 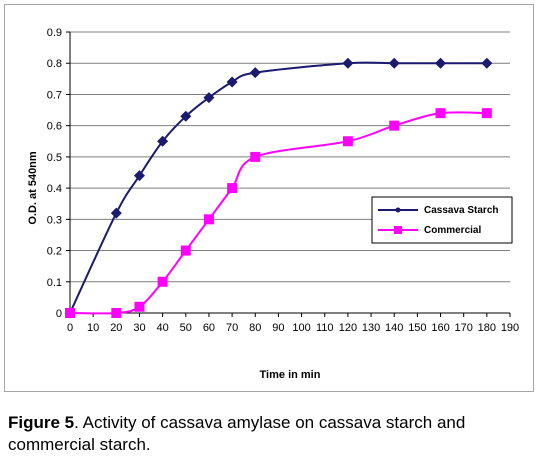 I want to click on x-tick-label: 170, so click(x=464, y=328).